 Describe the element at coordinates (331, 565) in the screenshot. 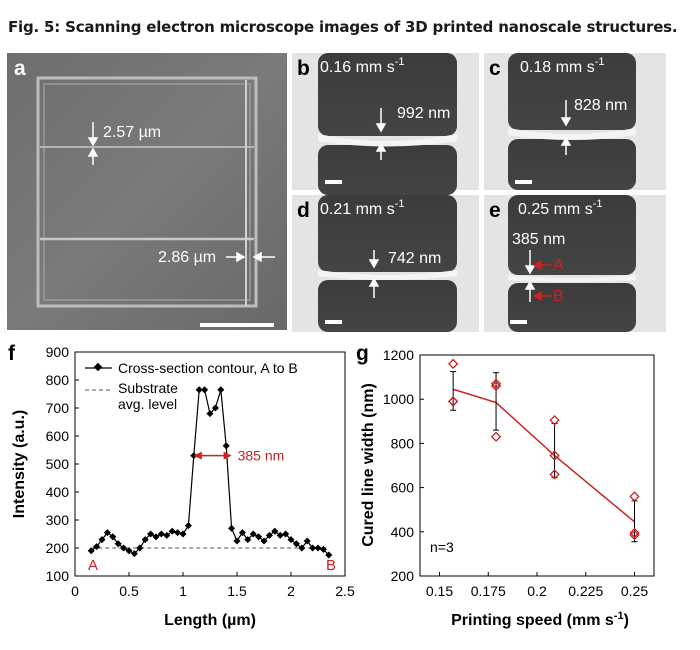

I see `label-b: B` at that location.